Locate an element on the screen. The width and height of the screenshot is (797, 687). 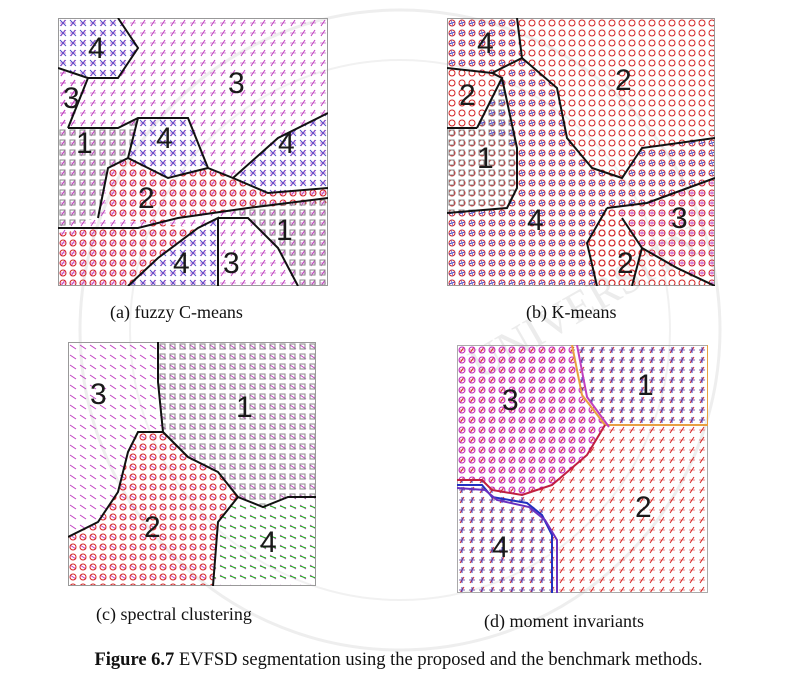
panel-k-means: 4 2 2 1 4 3 2 is located at coordinates (581, 152).